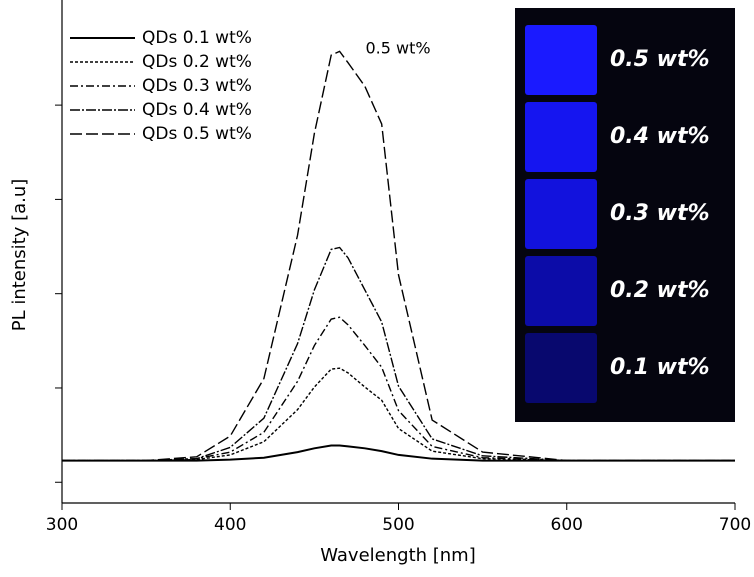  Describe the element at coordinates (735, 525) in the screenshot. I see `x-tick-label: 700` at that location.